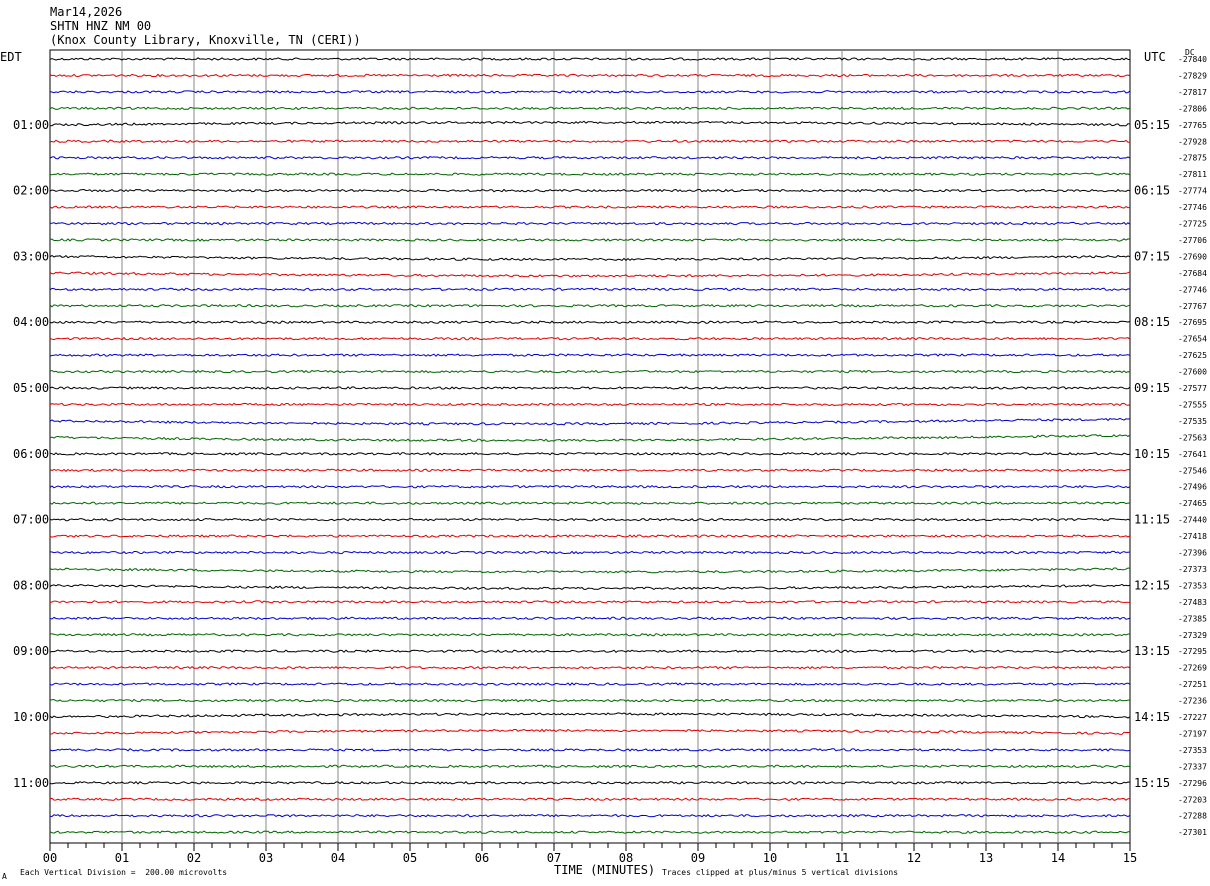 The width and height of the screenshot is (1210, 886). I want to click on dc-offset-label: -27288, so click(1192, 816).